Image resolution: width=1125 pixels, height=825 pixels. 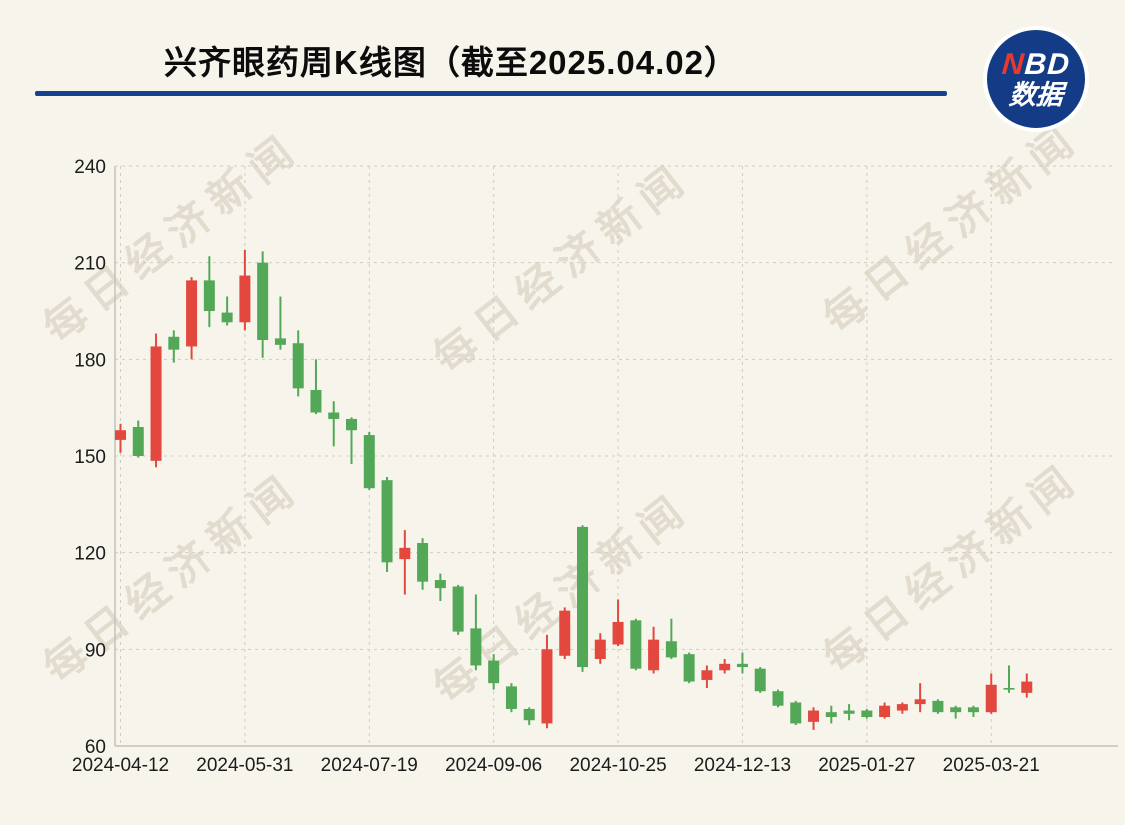 What do you see at coordinates (90, 360) in the screenshot?
I see `y-tick-label: 180` at bounding box center [90, 360].